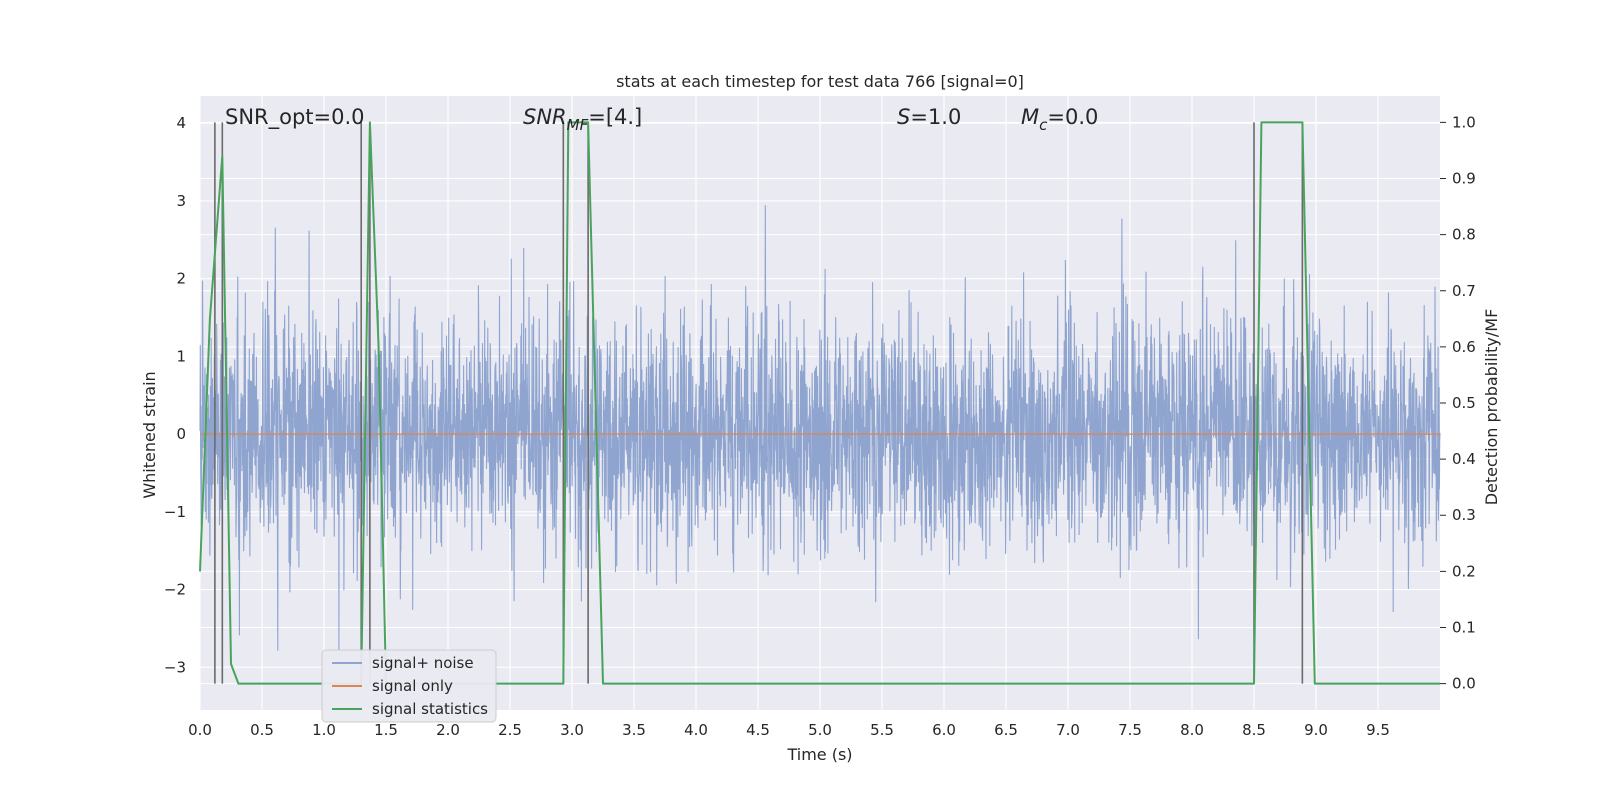 The image size is (1600, 800). I want to click on y2-tick-label: 1.0, so click(1464, 122).